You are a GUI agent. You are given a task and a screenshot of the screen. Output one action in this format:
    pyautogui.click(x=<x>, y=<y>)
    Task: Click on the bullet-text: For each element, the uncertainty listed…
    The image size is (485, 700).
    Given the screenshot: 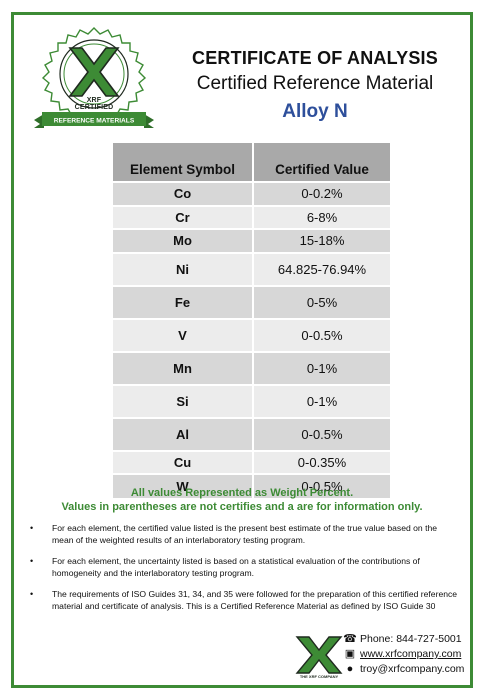 What is the action you would take?
    pyautogui.click(x=236, y=567)
    